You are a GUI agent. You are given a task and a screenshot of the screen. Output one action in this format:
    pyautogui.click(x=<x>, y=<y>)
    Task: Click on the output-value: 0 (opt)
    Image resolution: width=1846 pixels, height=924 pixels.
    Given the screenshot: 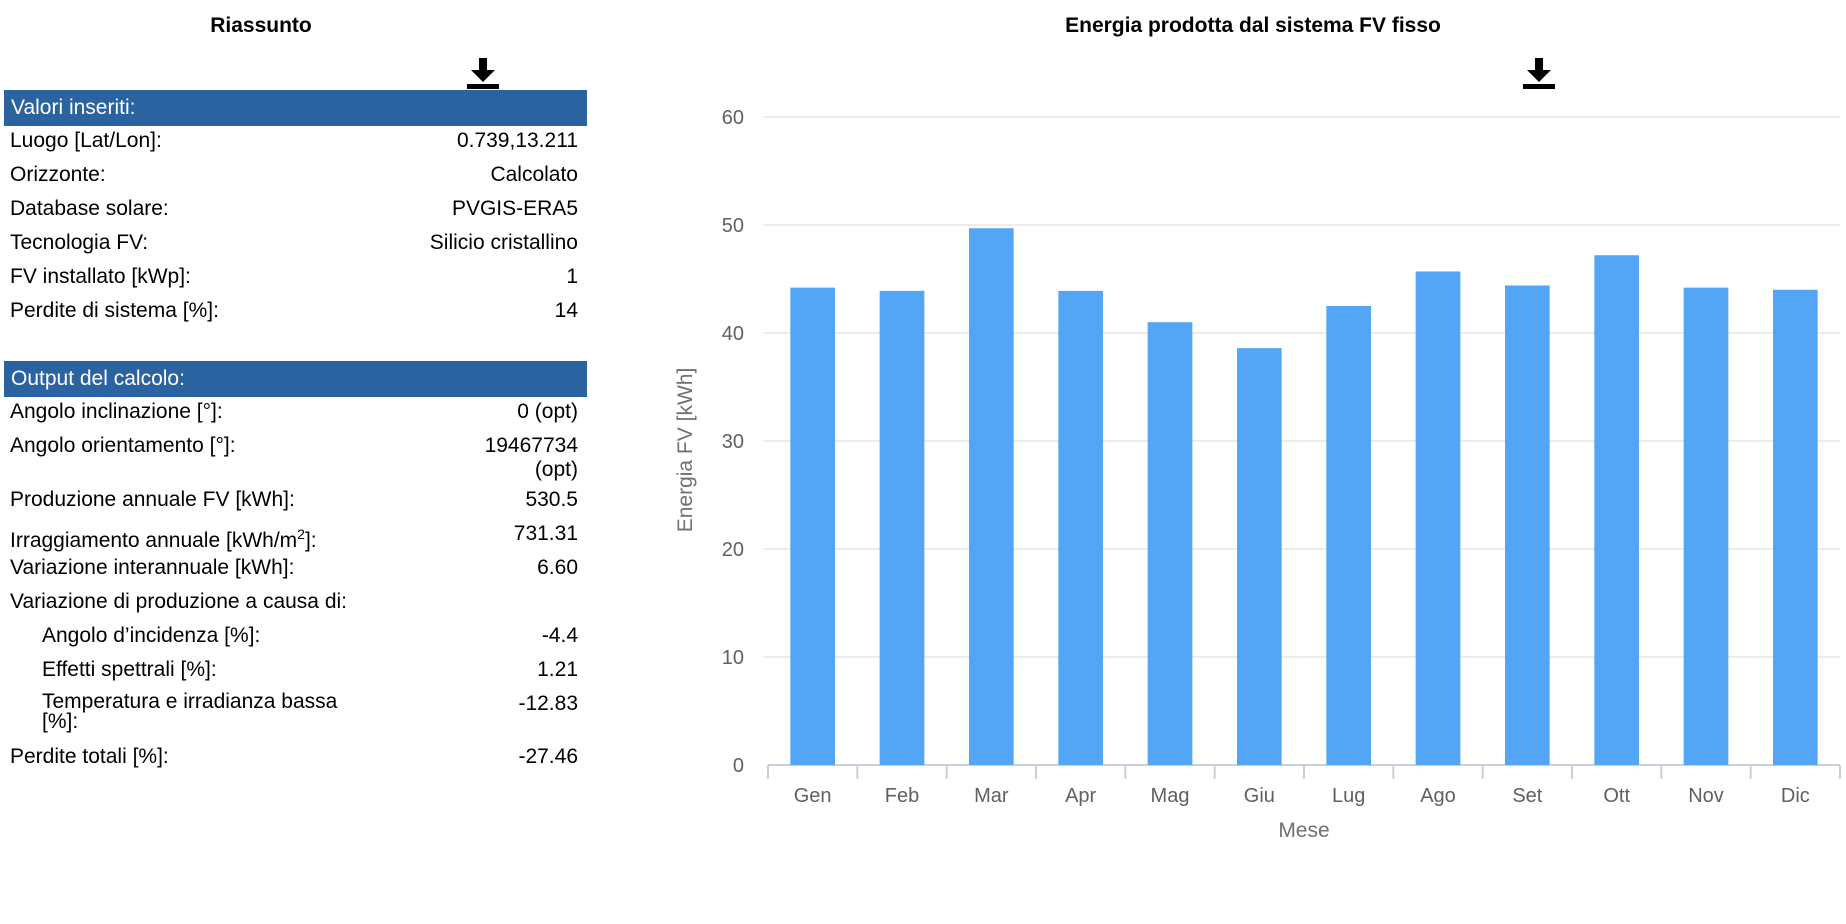 What is the action you would take?
    pyautogui.click(x=547, y=411)
    